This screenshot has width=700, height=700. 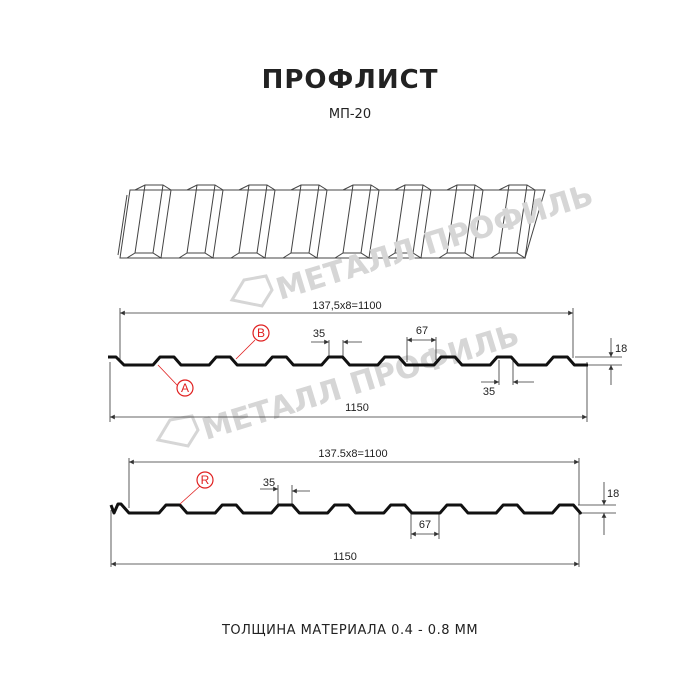 I want to click on marker-a-label: A, so click(x=185, y=388).